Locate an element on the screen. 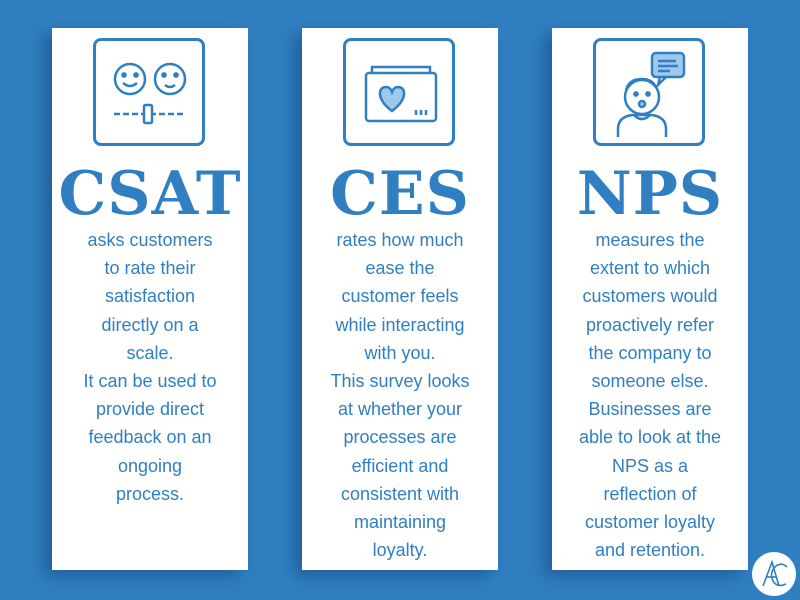 The image size is (800, 600). text-line: able to look at the is located at coordinates (650, 437).